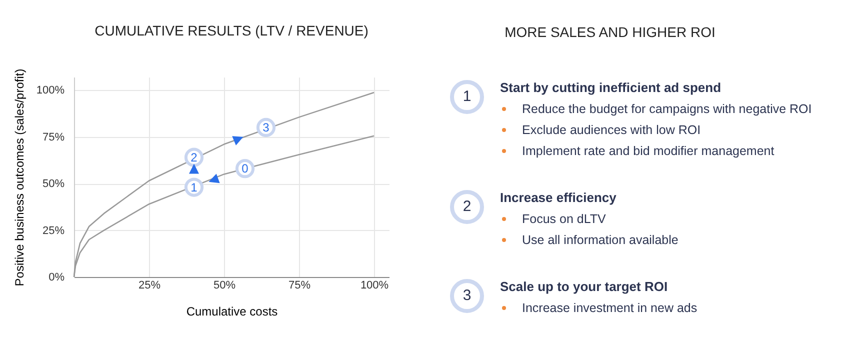 The image size is (859, 353). I want to click on x-tick-label: 25%, so click(149, 286).